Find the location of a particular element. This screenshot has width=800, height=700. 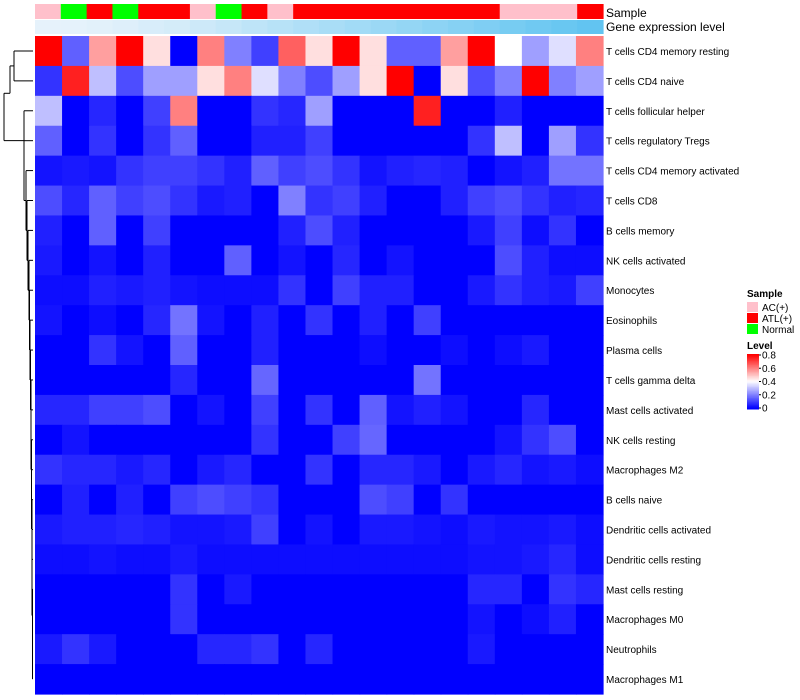

row-label: Mast cells activated is located at coordinates (649, 411).